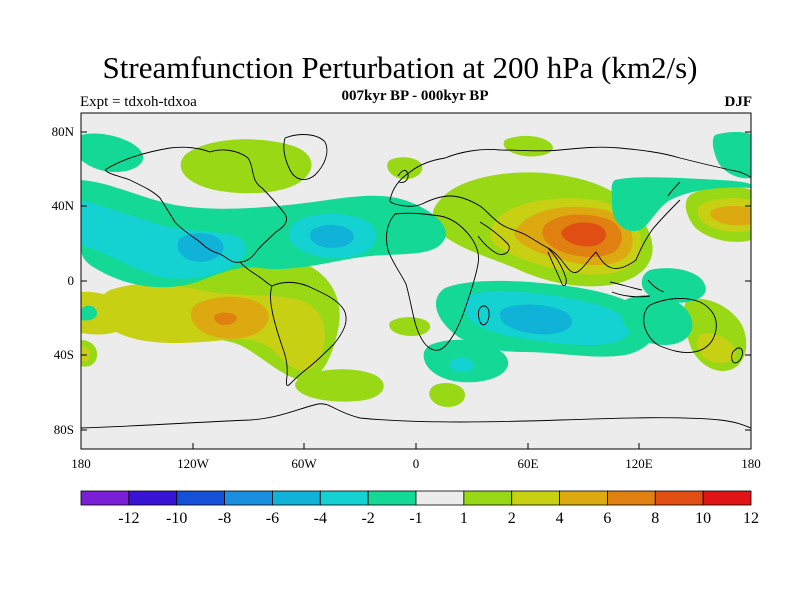 Image resolution: width=800 pixels, height=600 pixels. I want to click on lon-tick-label: 120E, so click(639, 463).